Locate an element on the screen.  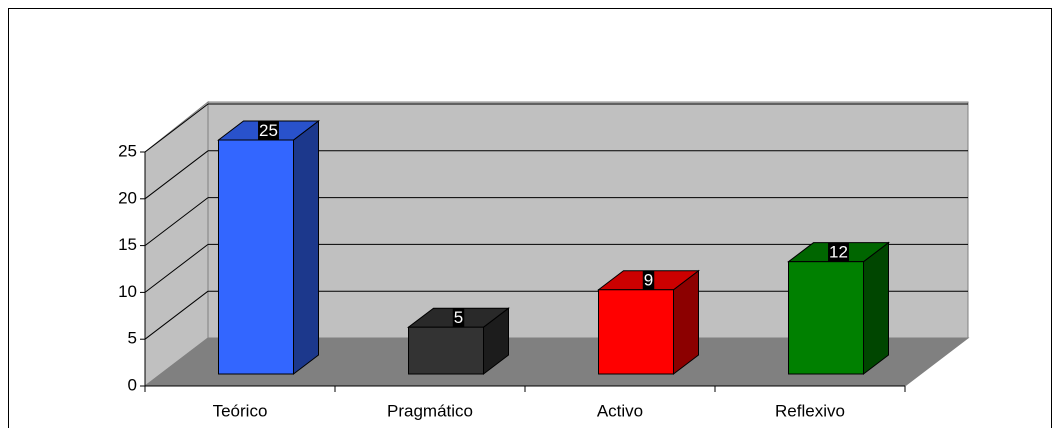
x-tick-label: Teórico is located at coordinates (240, 410).